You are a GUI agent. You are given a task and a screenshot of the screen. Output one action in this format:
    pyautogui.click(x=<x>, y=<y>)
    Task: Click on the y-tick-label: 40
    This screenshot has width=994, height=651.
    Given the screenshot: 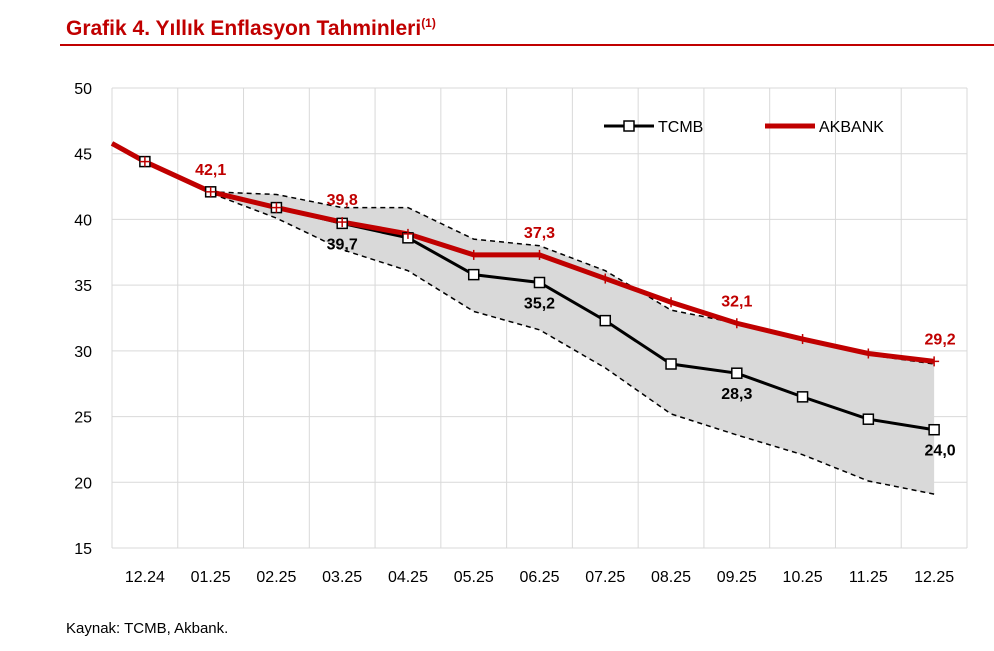 What is the action you would take?
    pyautogui.click(x=83, y=220)
    